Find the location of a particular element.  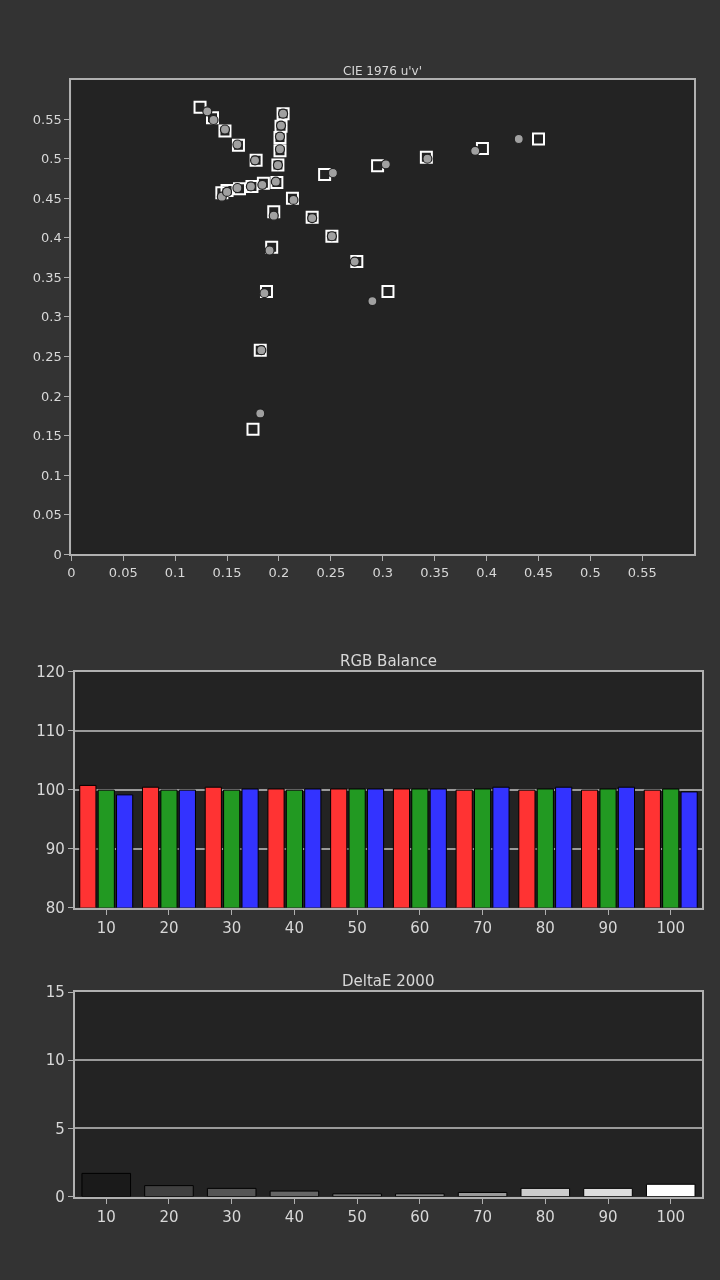

y-tick-label: 10 is located at coordinates (55, 1060).